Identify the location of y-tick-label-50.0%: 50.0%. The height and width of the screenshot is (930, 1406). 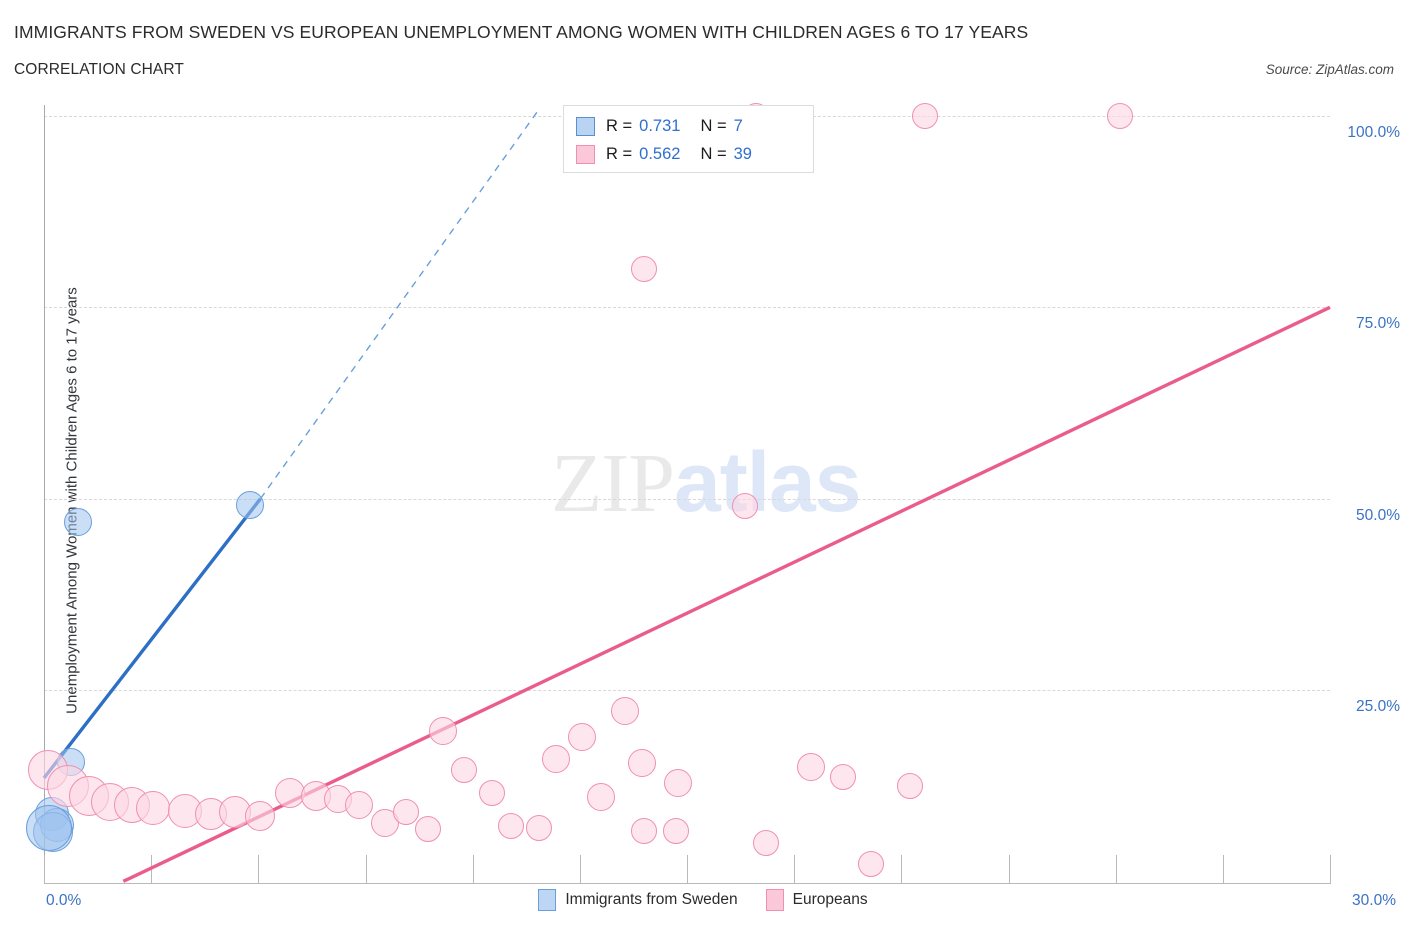
(1378, 515).